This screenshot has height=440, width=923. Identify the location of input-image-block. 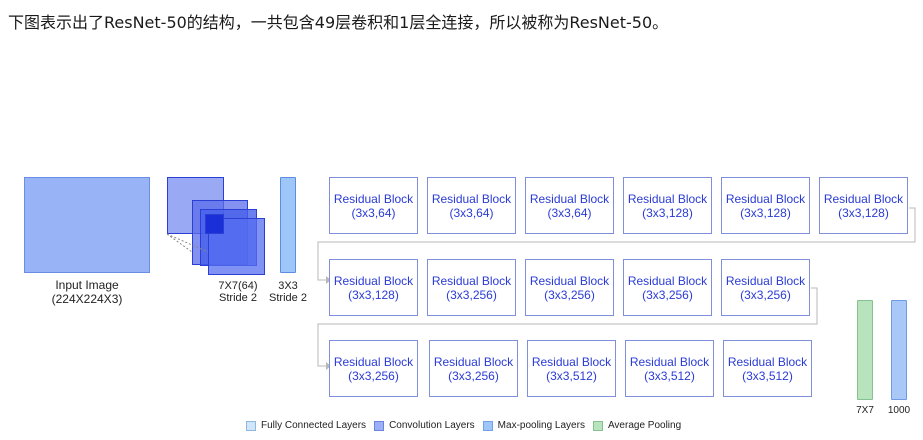
(87, 225).